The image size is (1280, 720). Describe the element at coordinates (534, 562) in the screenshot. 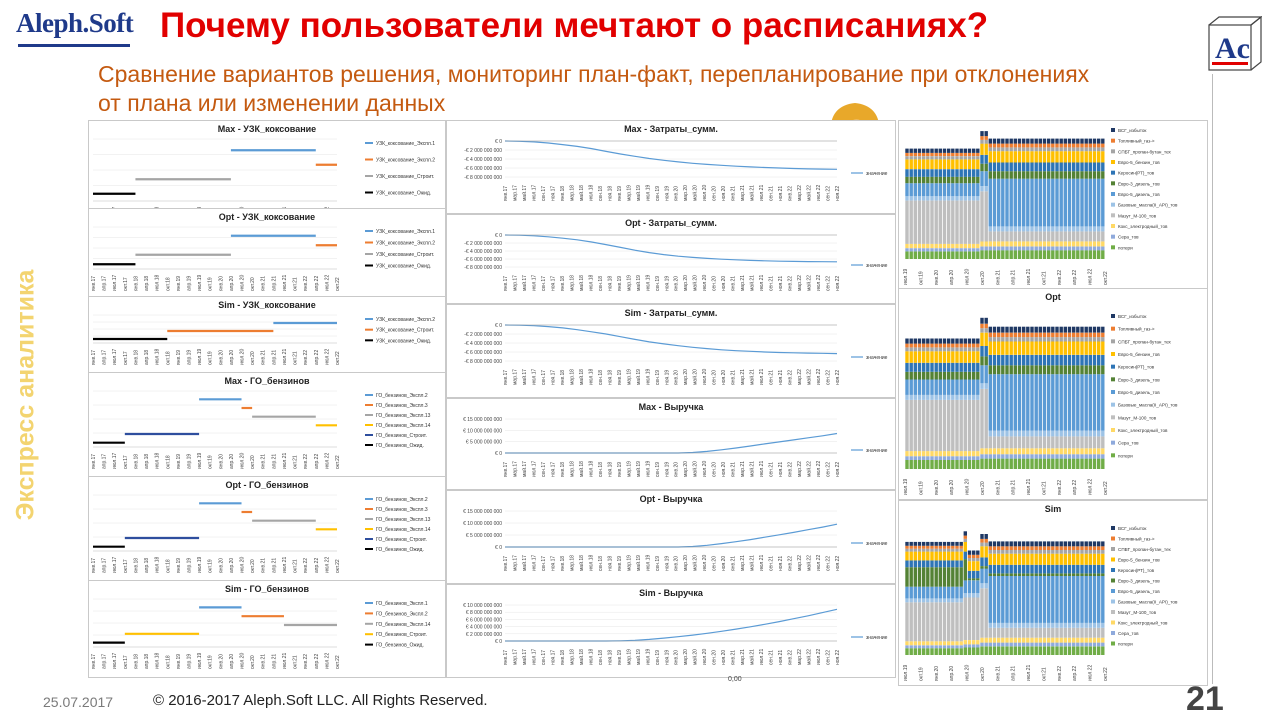

I see `x-tick-label: июл.17` at that location.